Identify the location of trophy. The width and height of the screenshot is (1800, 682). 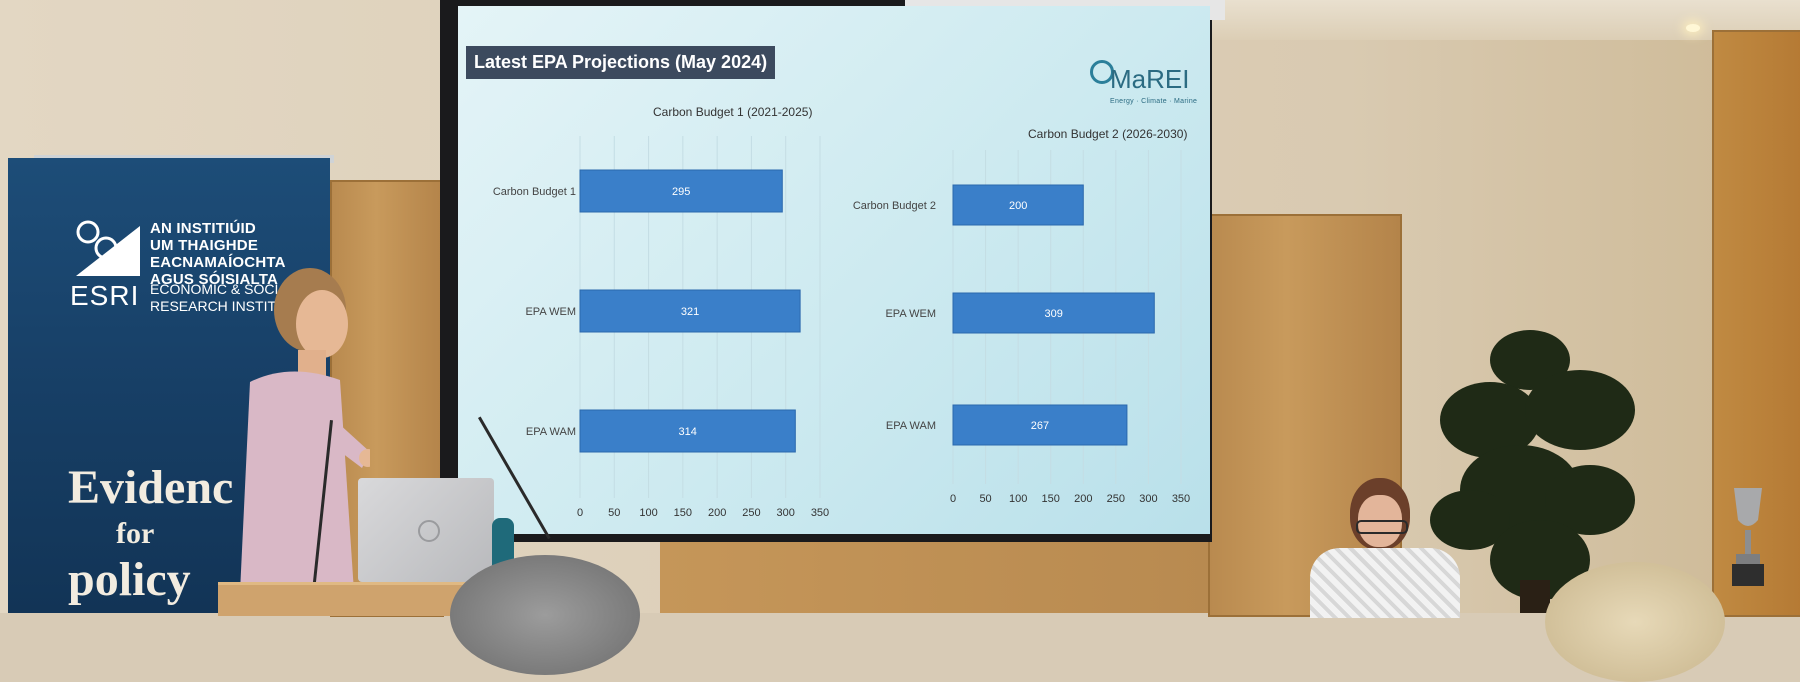
(1748, 537).